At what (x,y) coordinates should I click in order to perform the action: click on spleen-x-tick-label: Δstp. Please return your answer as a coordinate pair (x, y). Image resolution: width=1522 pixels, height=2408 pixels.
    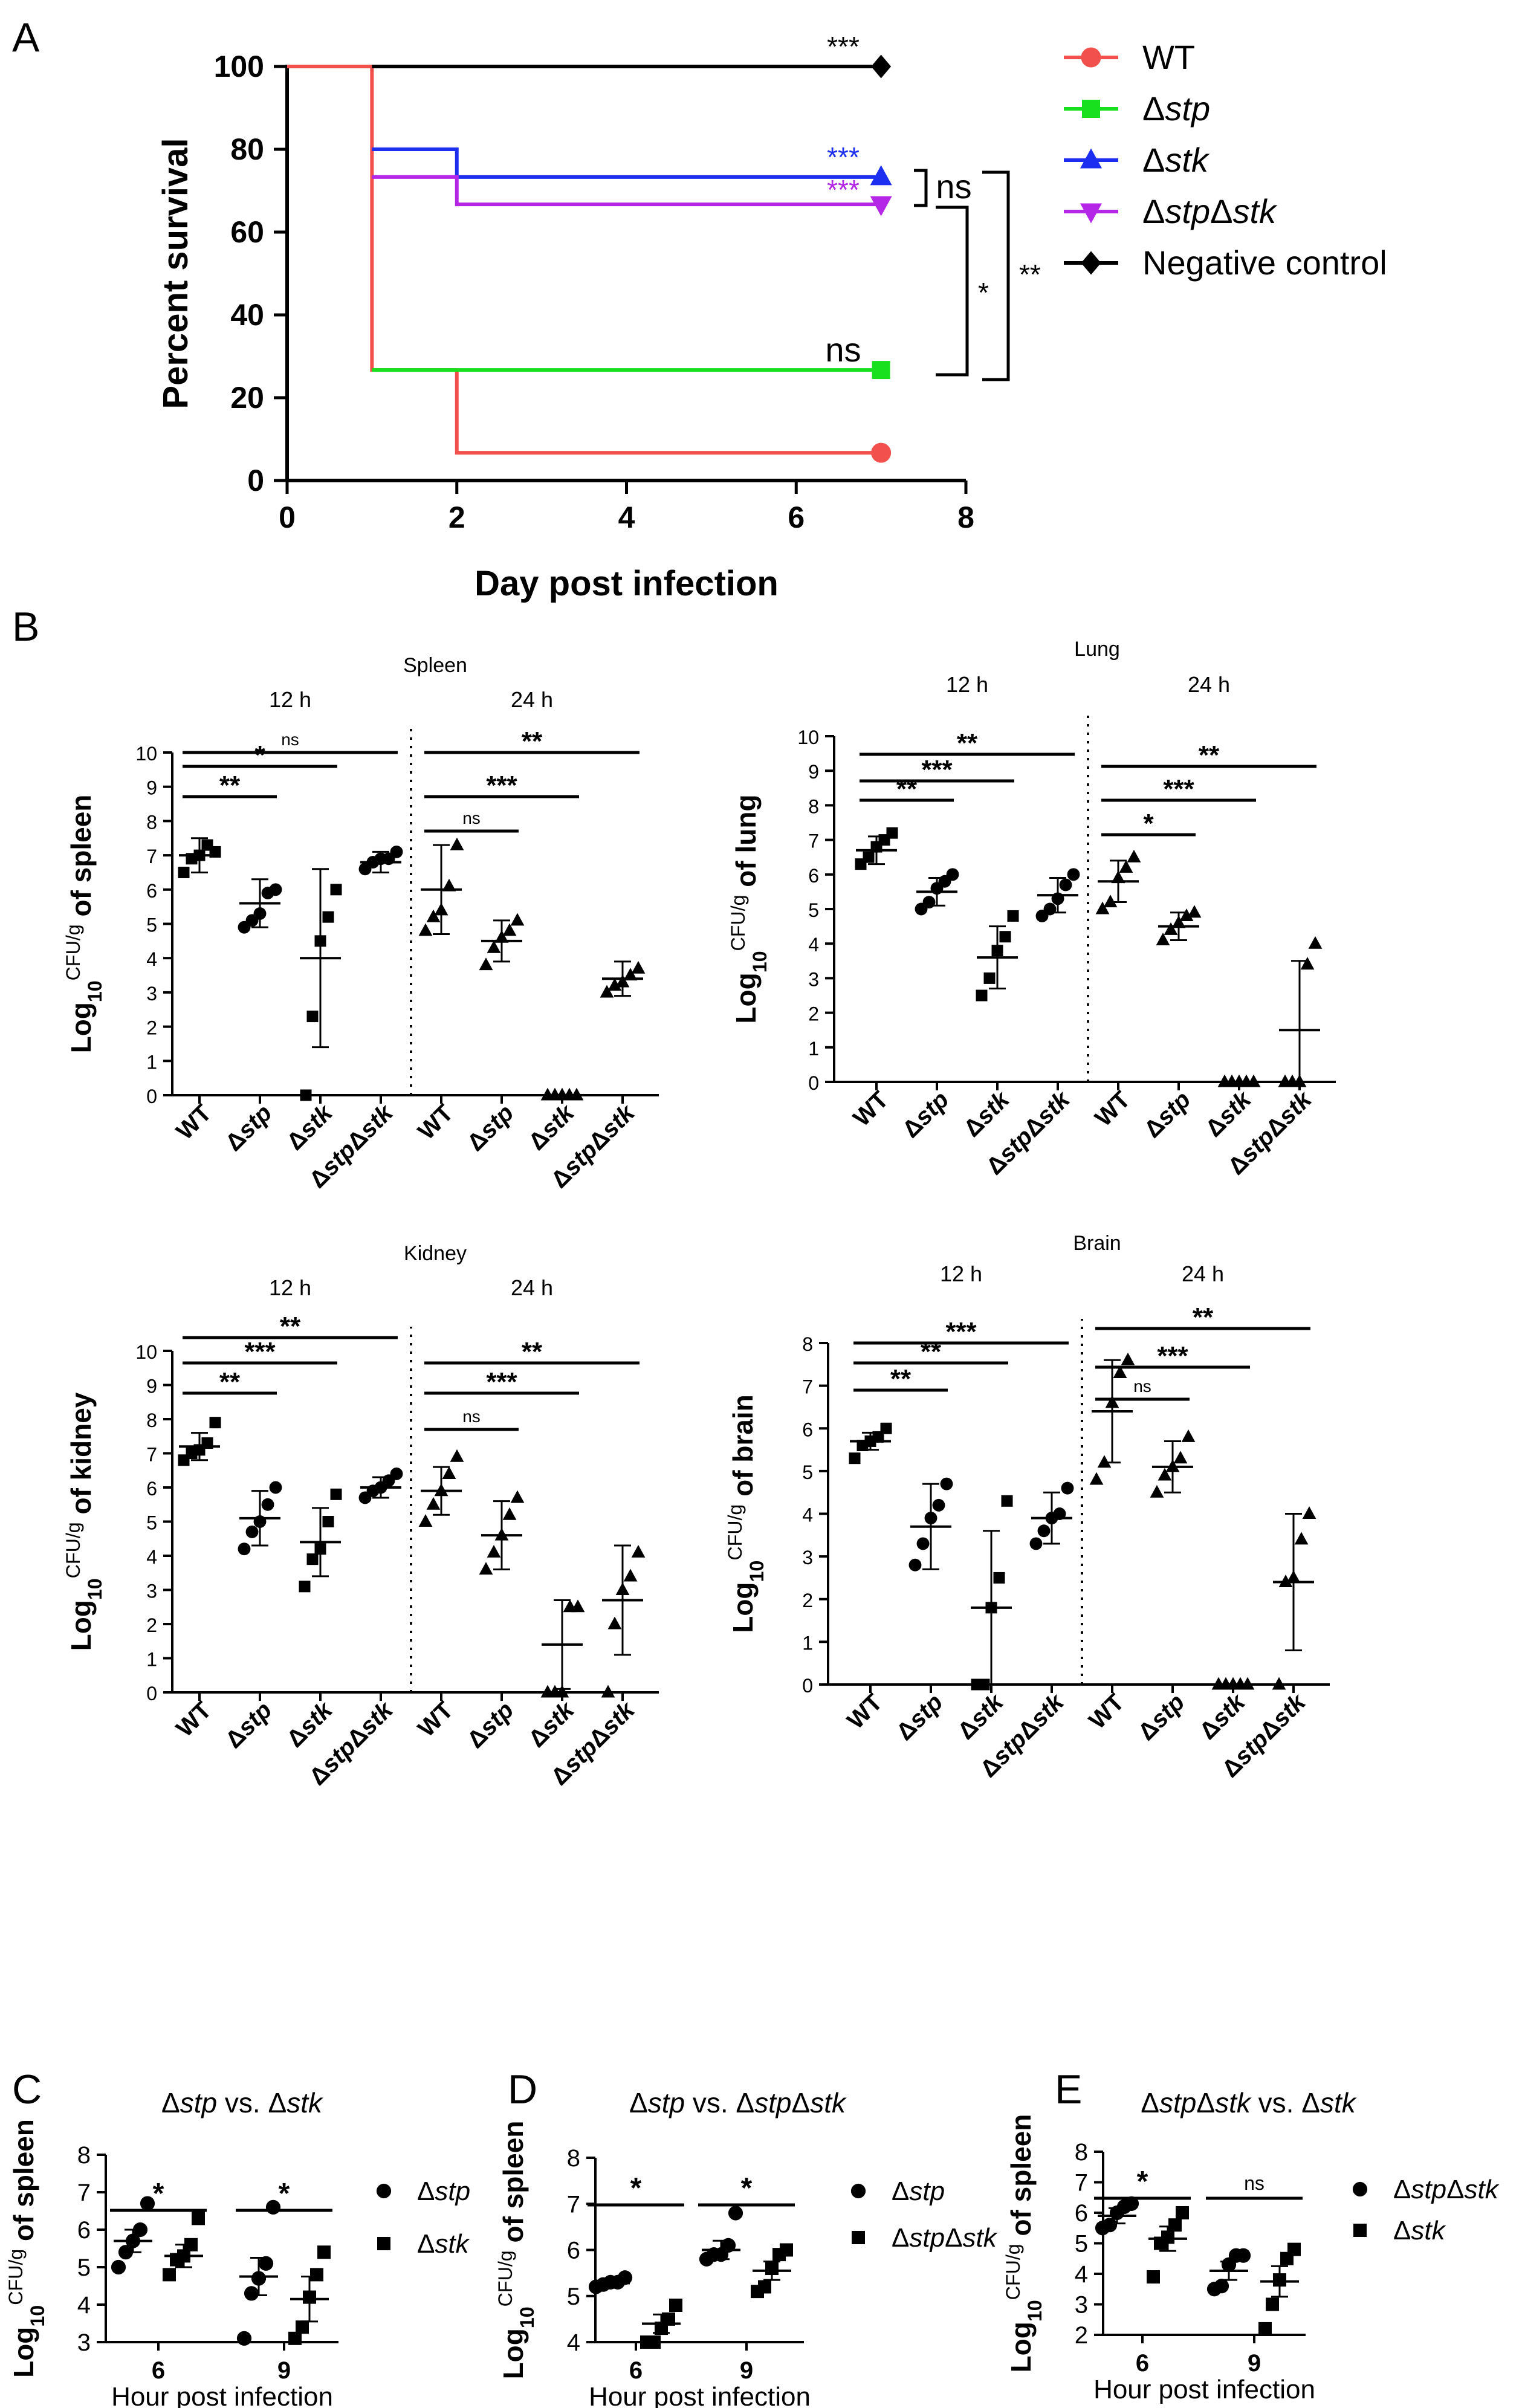
    Looking at the image, I should click on (248, 1127).